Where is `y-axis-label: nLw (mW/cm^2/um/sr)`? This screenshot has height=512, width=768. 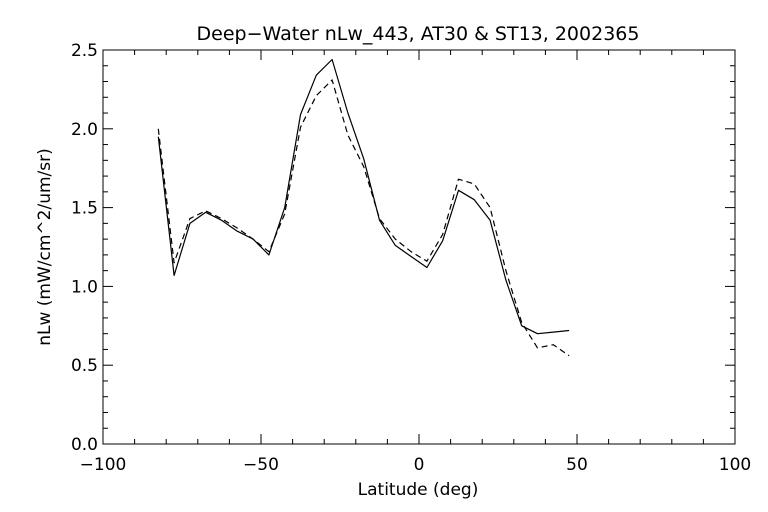
y-axis-label: nLw (mW/cm^2/um/sr) is located at coordinates (45, 247).